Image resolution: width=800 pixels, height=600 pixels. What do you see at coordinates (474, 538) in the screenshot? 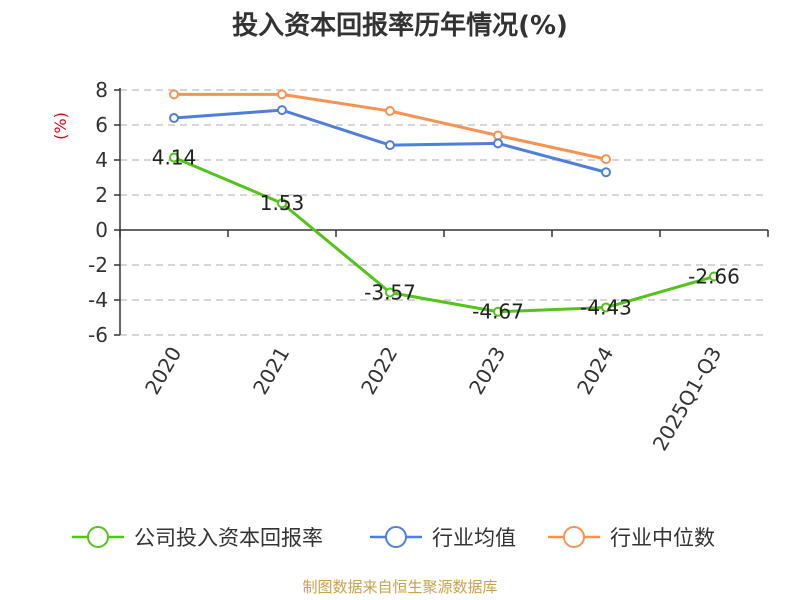
I see `legend-label: 行业均值` at bounding box center [474, 538].